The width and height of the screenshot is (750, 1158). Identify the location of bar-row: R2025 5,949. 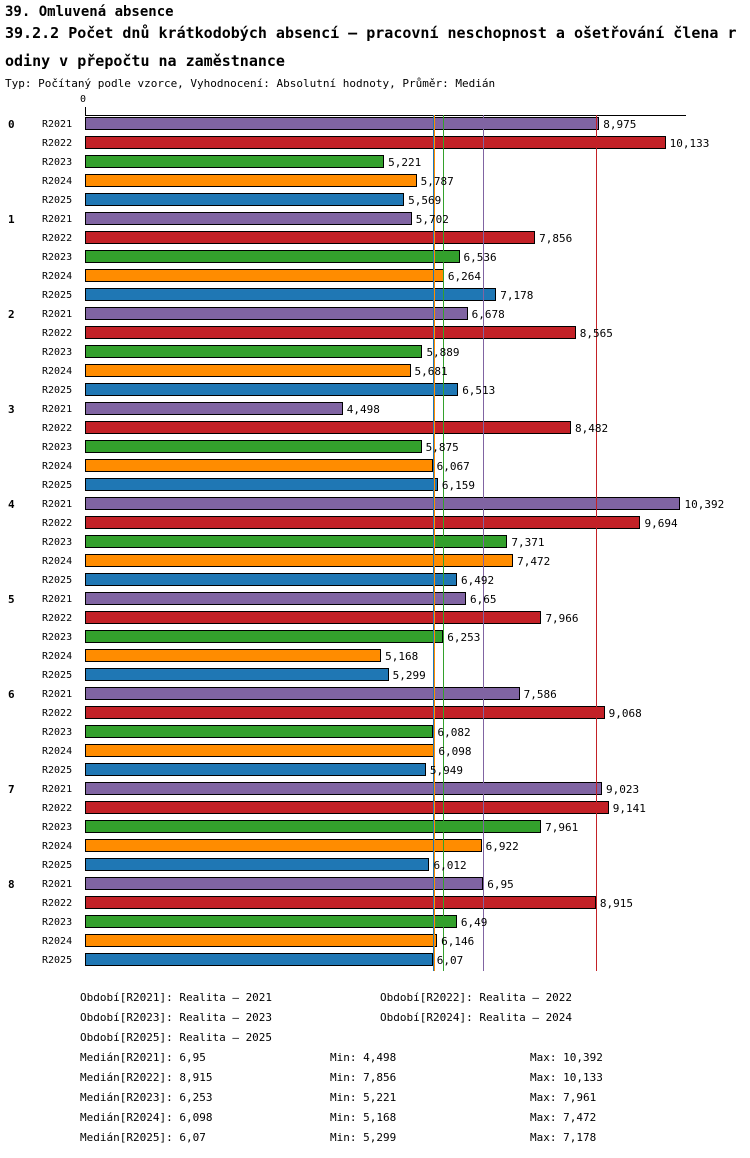
(375, 770).